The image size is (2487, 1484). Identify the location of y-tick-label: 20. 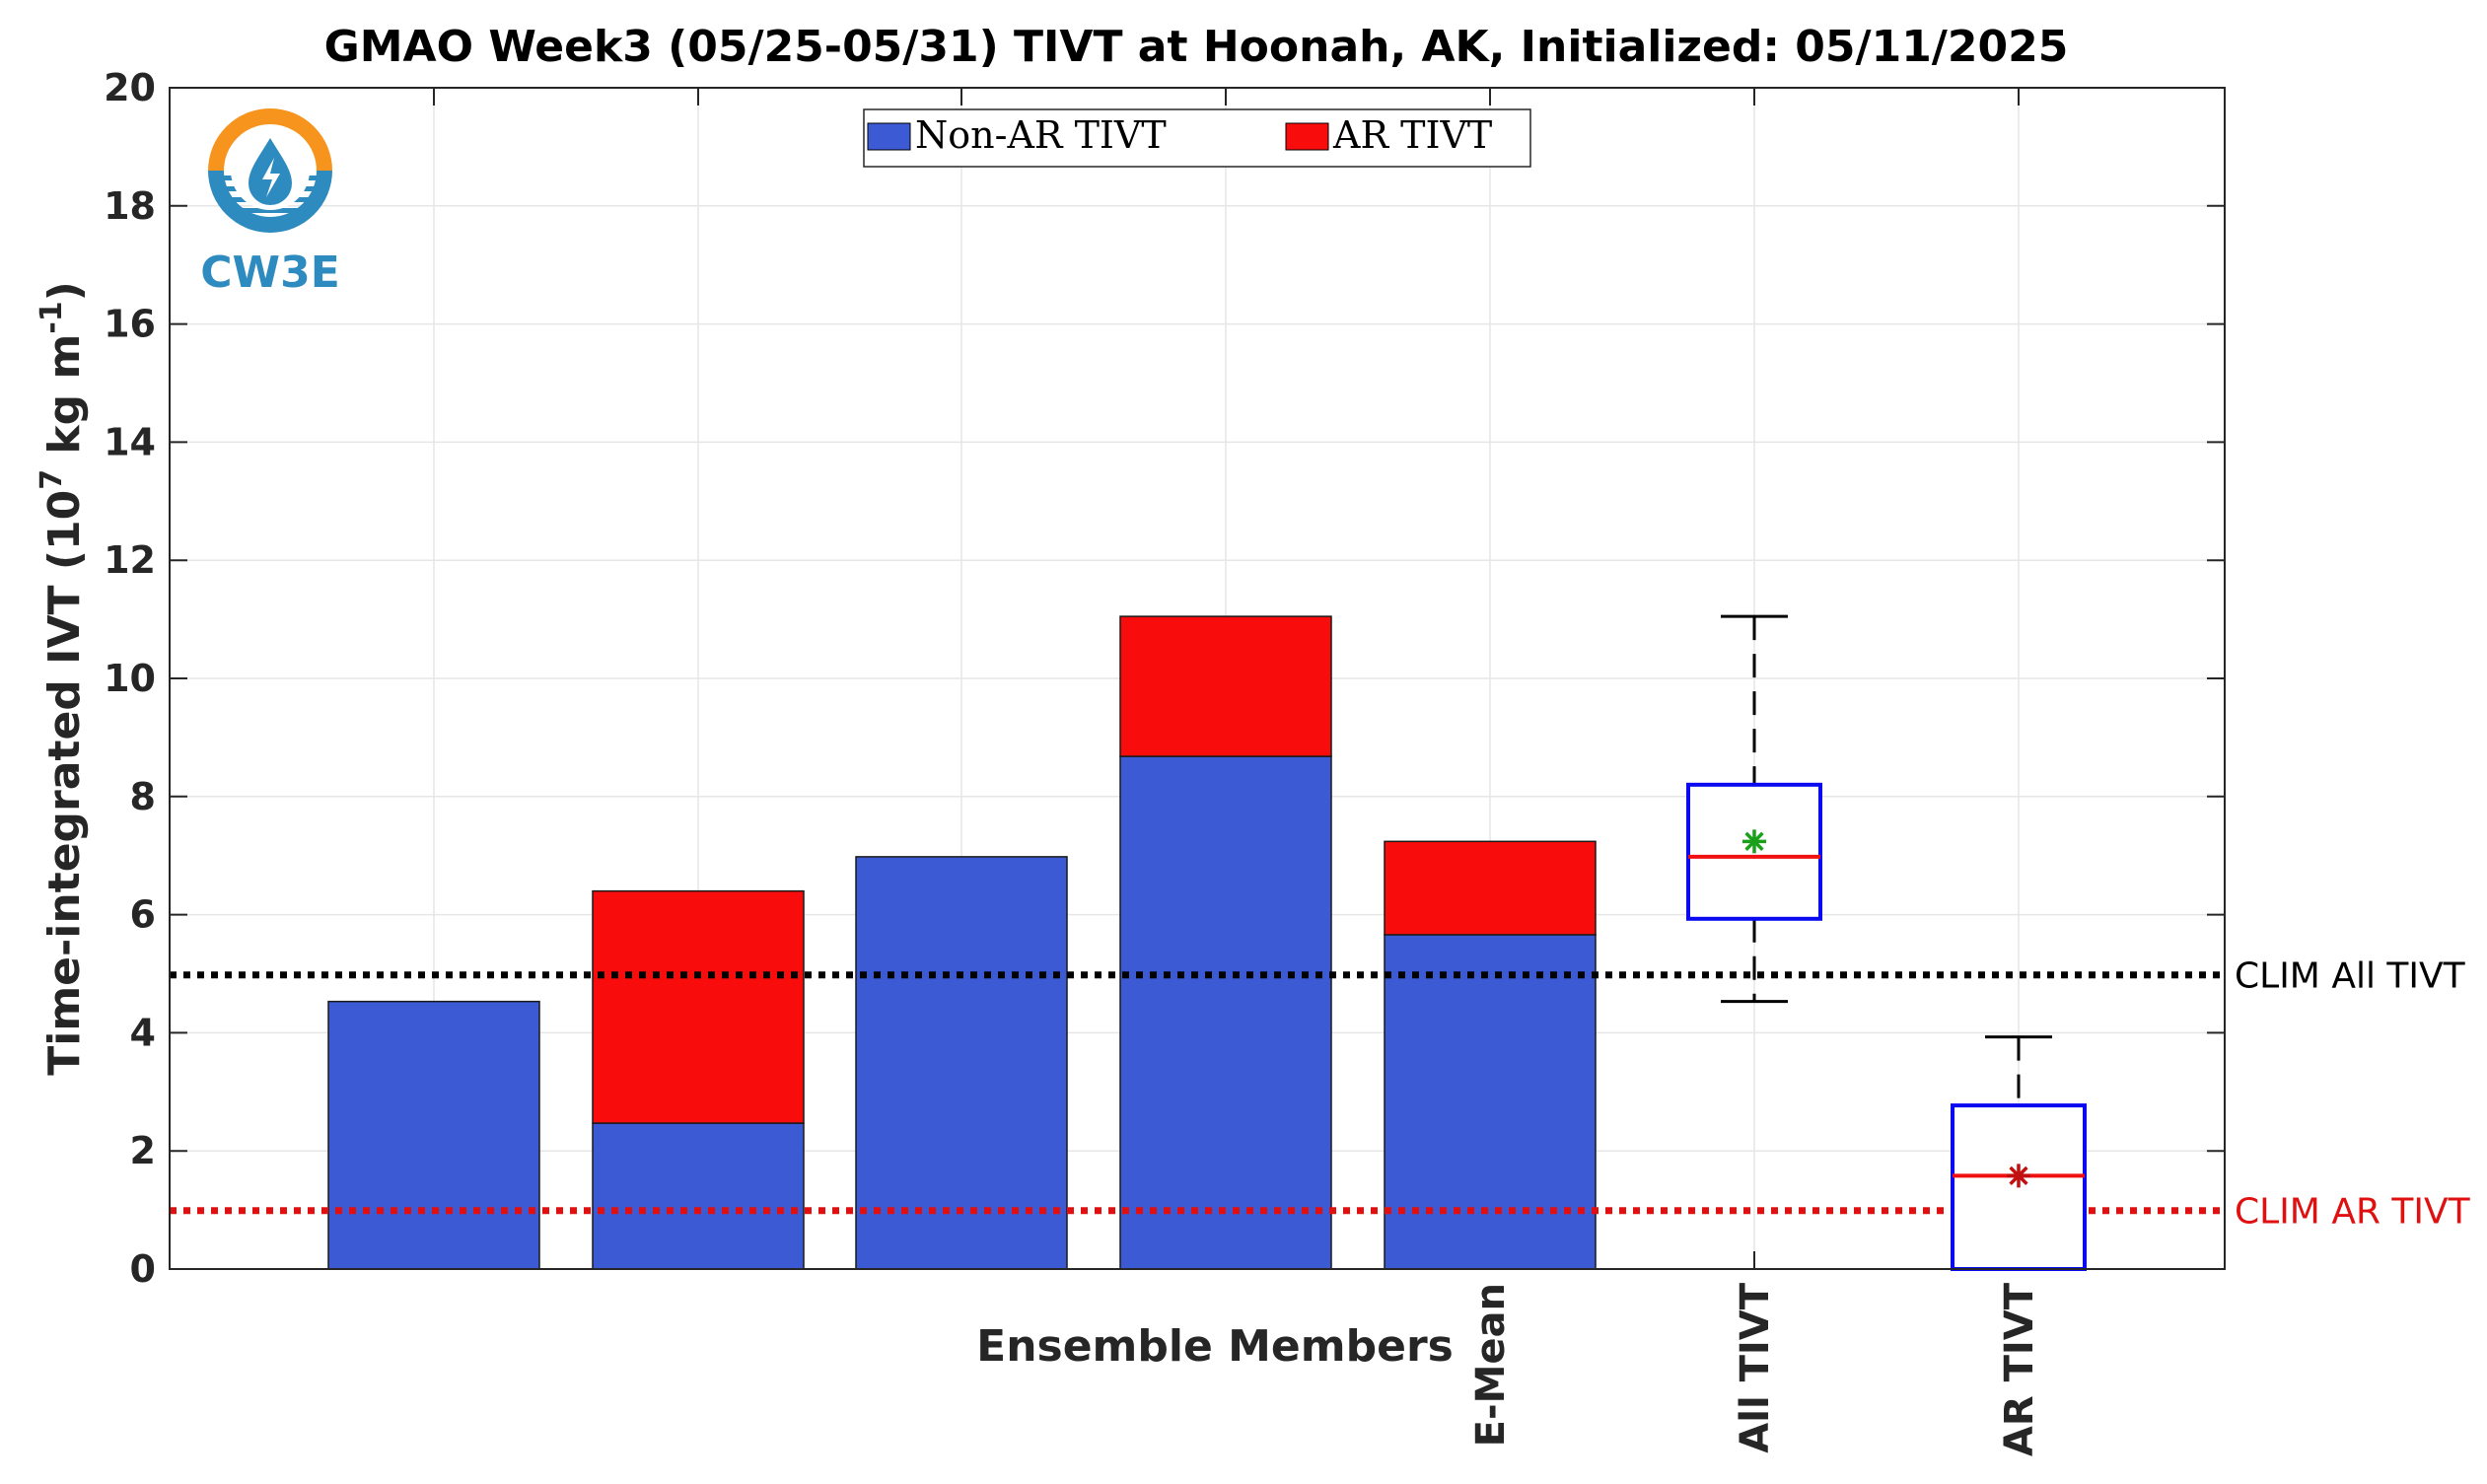
(130, 87).